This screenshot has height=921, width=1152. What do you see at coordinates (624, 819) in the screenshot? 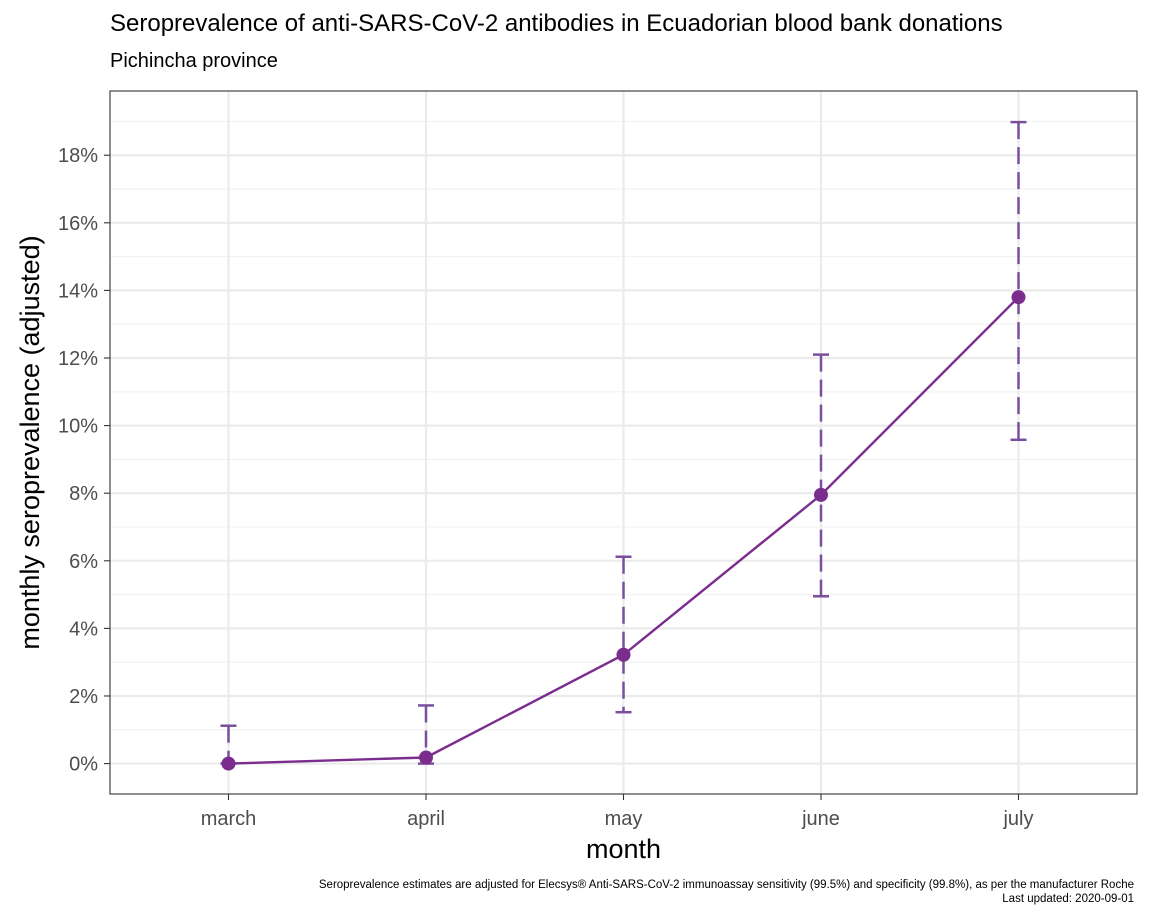
I see `x-tick-label: may` at bounding box center [624, 819].